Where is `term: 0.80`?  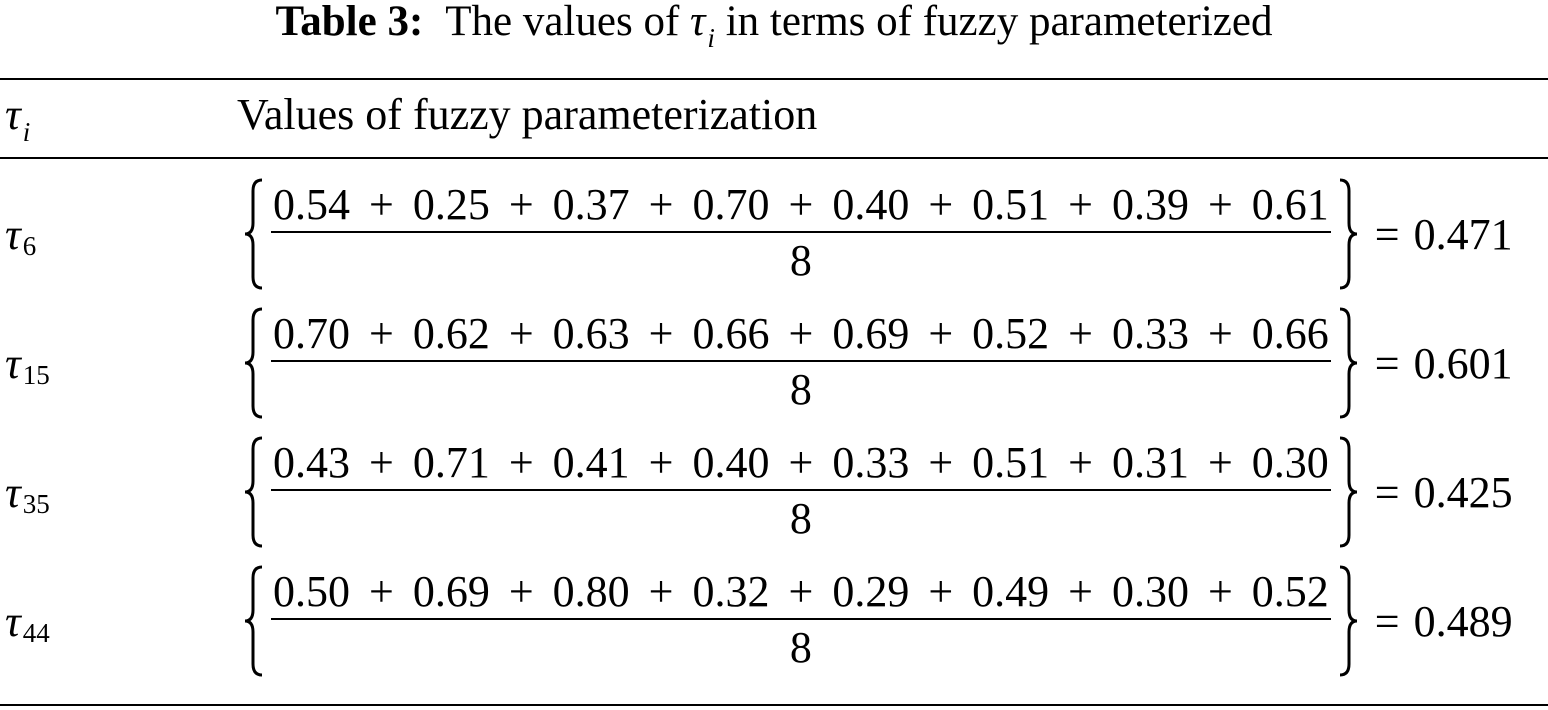 term: 0.80 is located at coordinates (591, 591).